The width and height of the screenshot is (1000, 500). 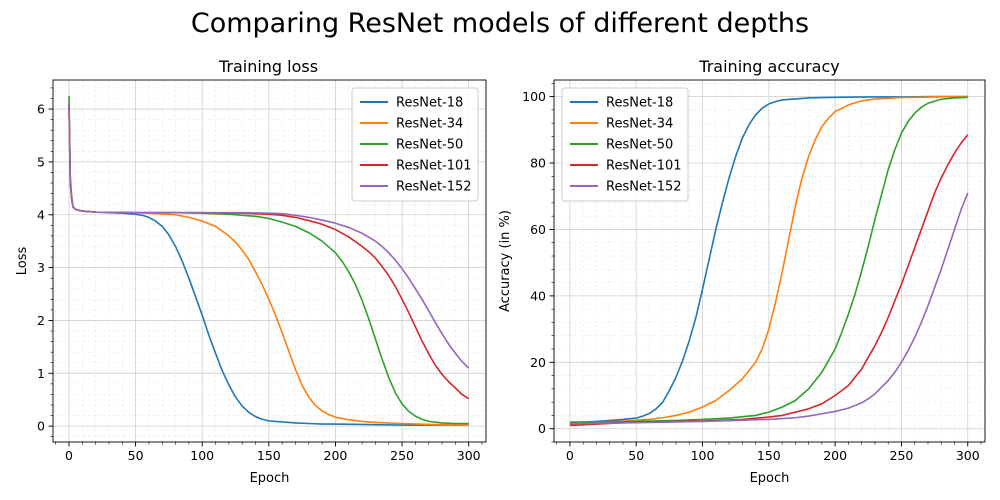 I want to click on loss-y-tick-label: 0, so click(x=41, y=426).